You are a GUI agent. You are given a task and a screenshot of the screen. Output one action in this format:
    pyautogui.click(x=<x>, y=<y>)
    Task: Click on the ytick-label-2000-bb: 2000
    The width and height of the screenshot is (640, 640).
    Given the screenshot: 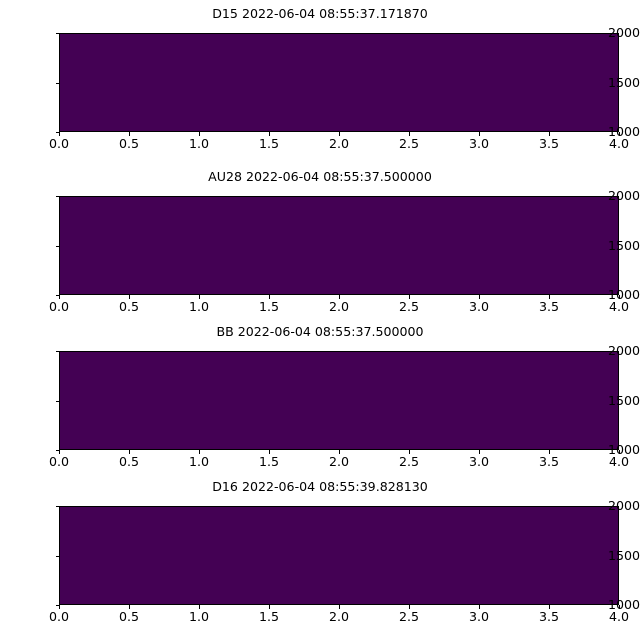 What is the action you would take?
    pyautogui.click(x=623, y=350)
    